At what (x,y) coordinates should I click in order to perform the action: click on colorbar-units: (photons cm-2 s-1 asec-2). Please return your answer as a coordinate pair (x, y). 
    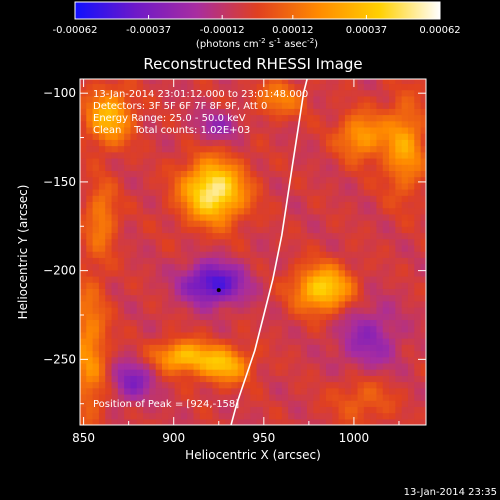
    Looking at the image, I should click on (257, 43).